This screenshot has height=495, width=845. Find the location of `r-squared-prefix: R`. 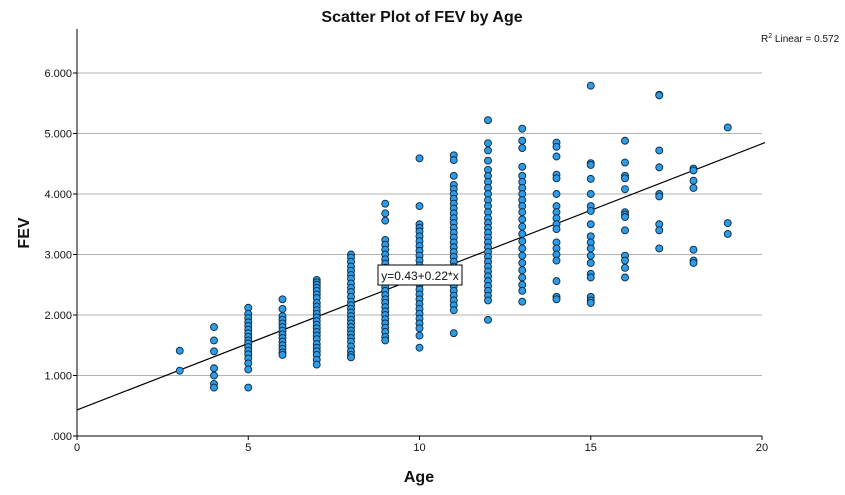

r-squared-prefix: R is located at coordinates (764, 39).